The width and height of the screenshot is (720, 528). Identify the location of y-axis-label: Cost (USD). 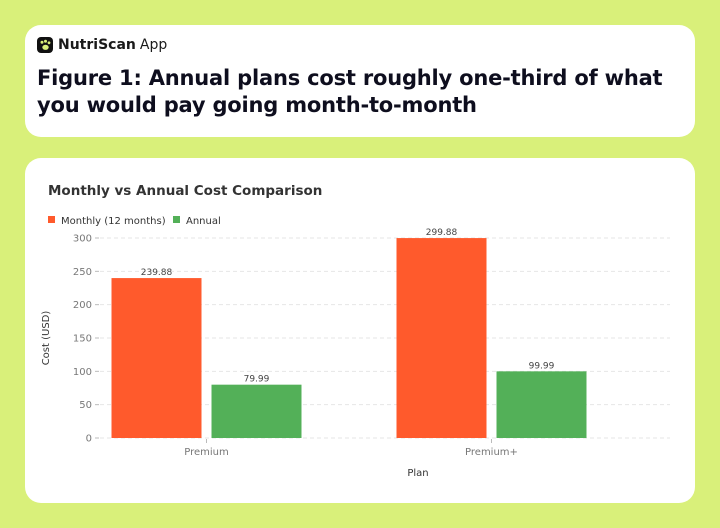
(46, 338).